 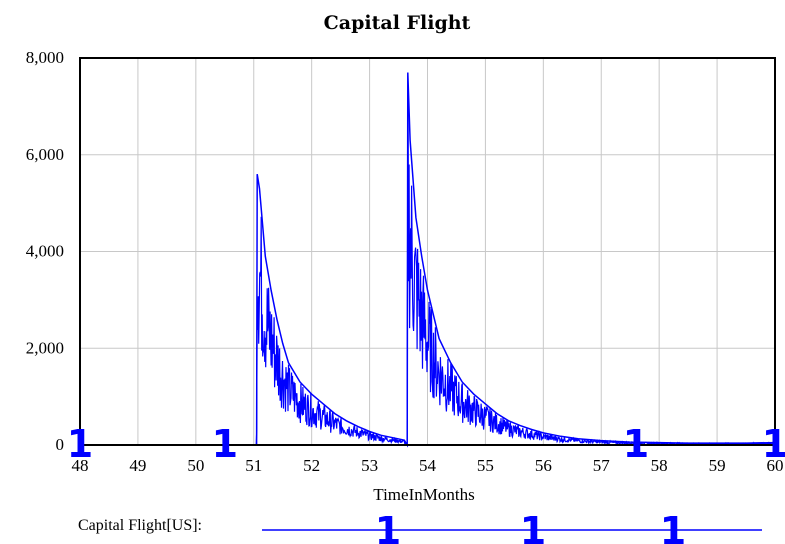 I want to click on x-tick-label: 57, so click(x=602, y=465).